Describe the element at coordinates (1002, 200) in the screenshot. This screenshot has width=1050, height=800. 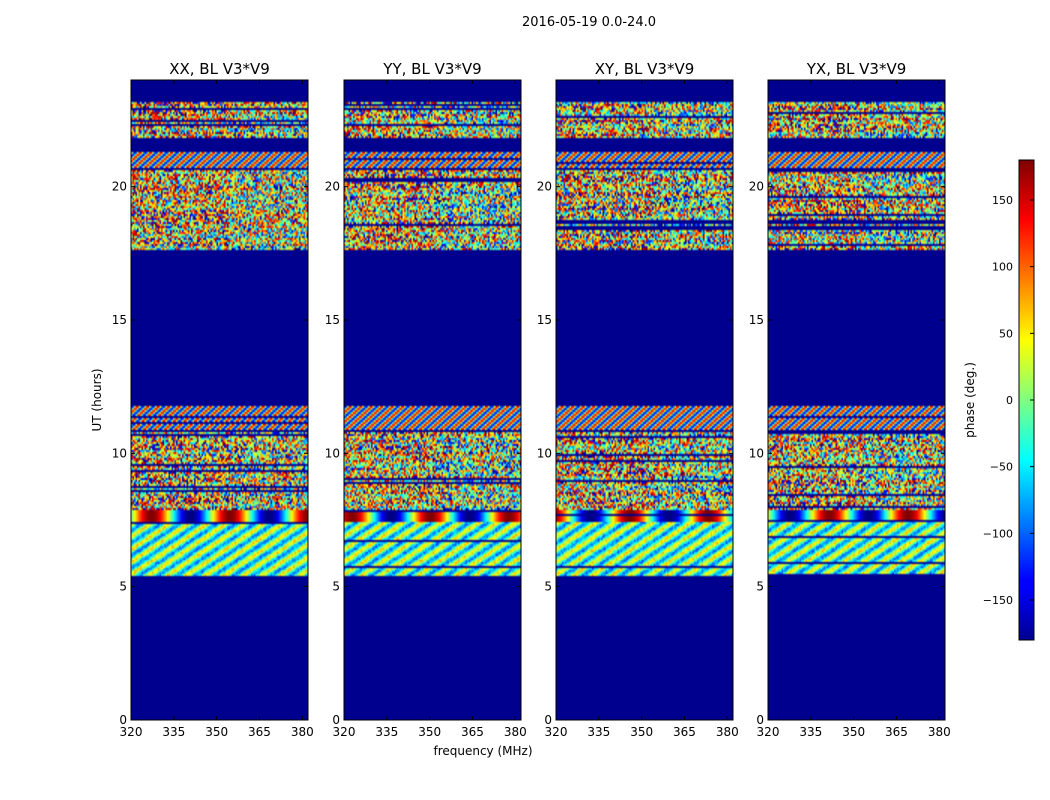
I see `colorbar-tick-label: 150` at that location.